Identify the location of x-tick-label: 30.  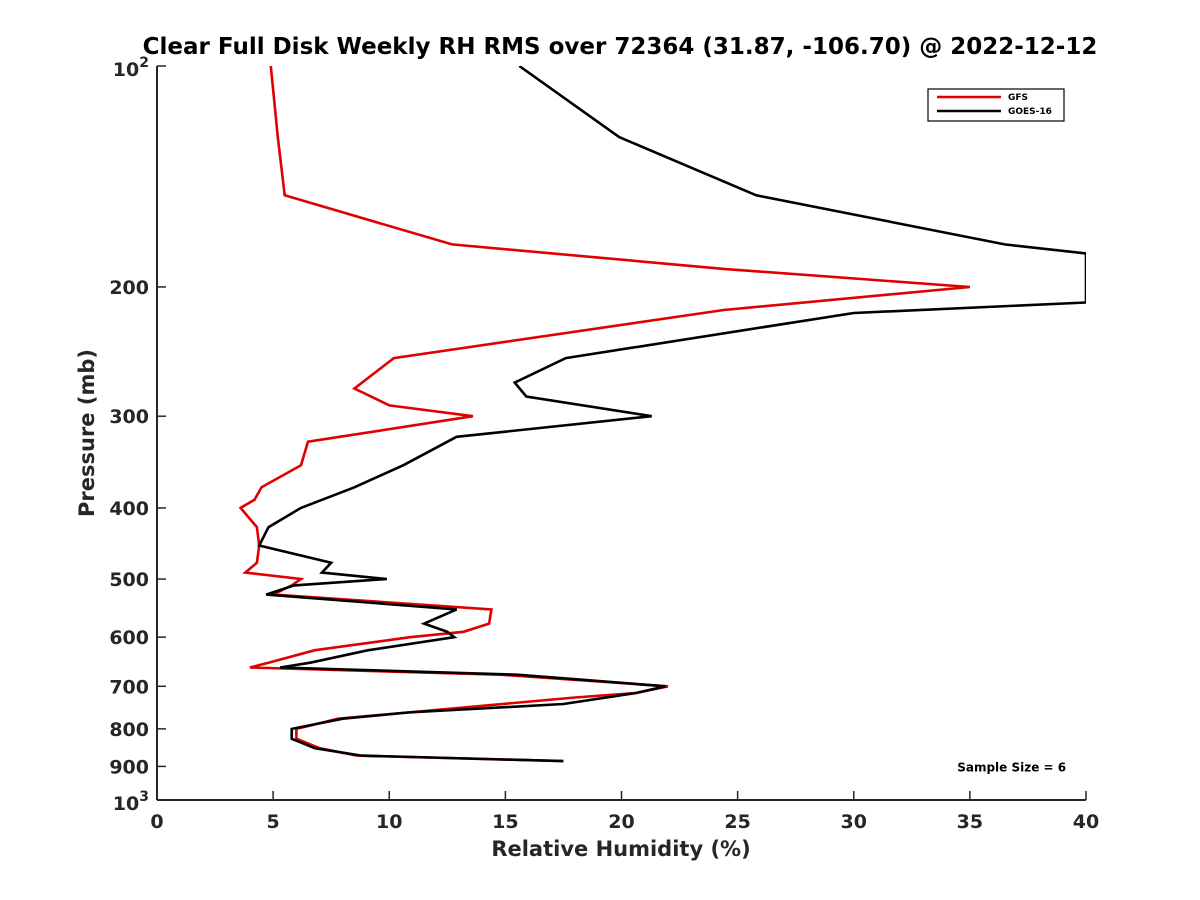
(854, 822).